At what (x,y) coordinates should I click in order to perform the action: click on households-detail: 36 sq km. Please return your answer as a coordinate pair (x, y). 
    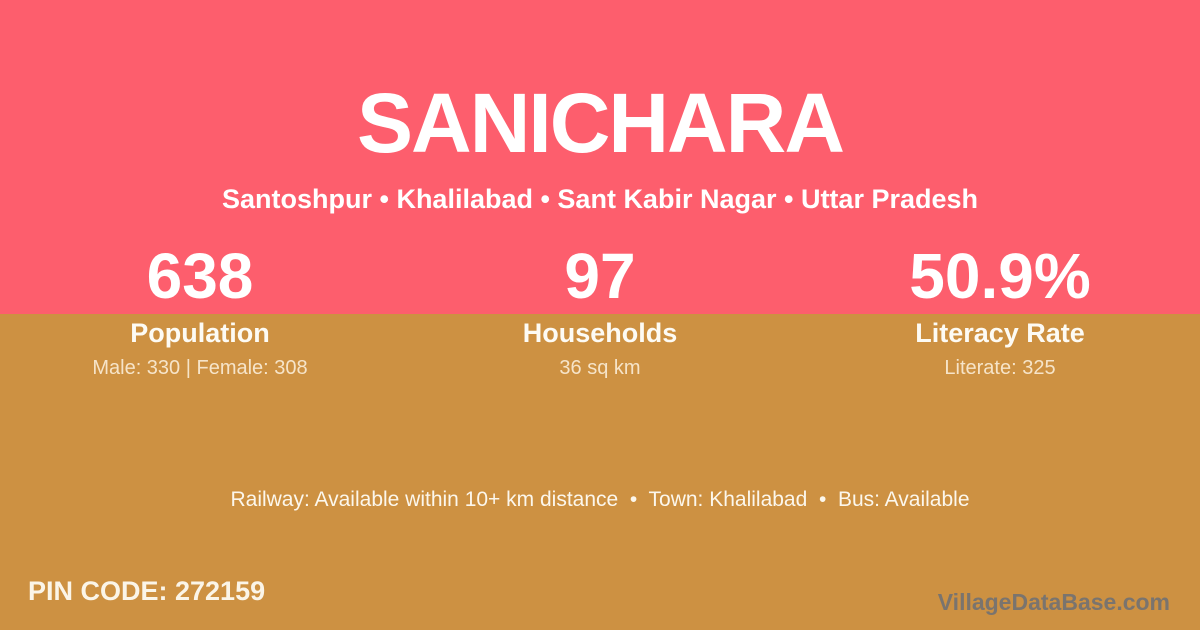
    Looking at the image, I should click on (600, 368).